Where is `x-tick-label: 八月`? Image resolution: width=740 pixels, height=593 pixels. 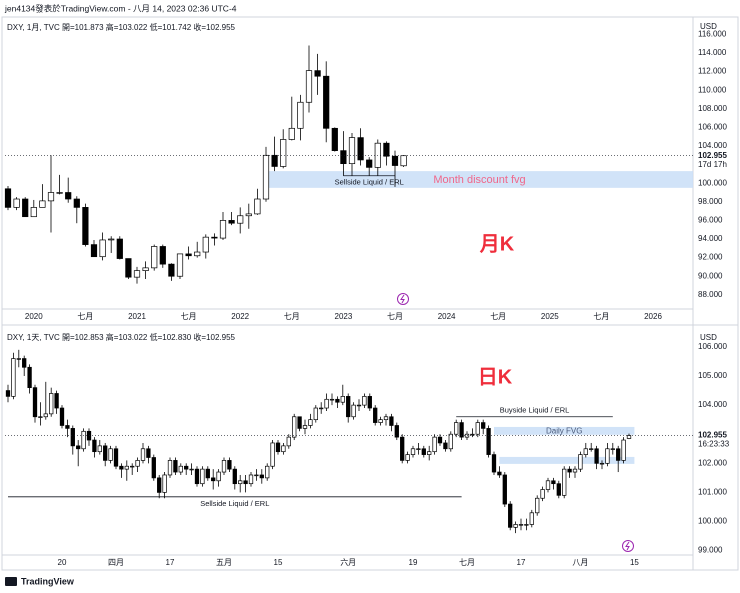 x-tick-label: 八月 is located at coordinates (580, 562).